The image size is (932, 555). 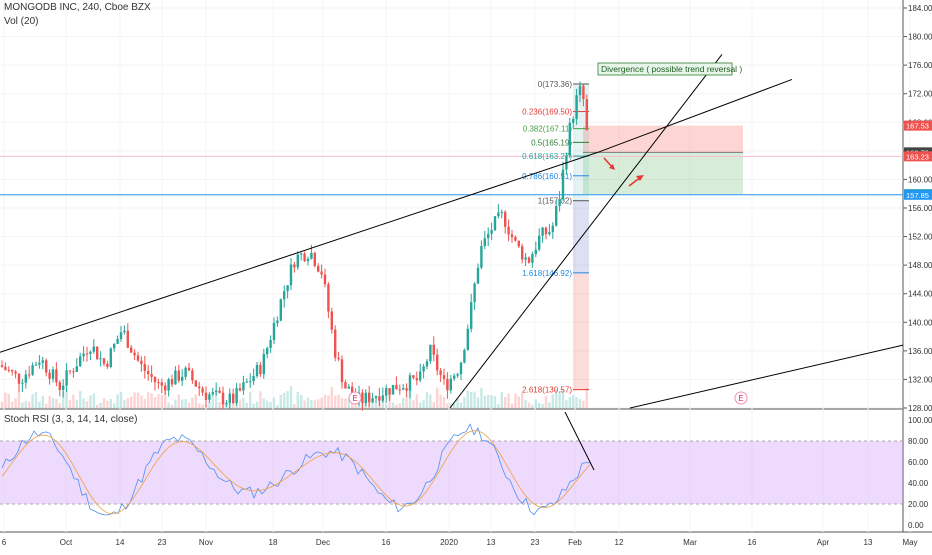 I want to click on stoch-tick-label: 60.00, so click(x=918, y=462).